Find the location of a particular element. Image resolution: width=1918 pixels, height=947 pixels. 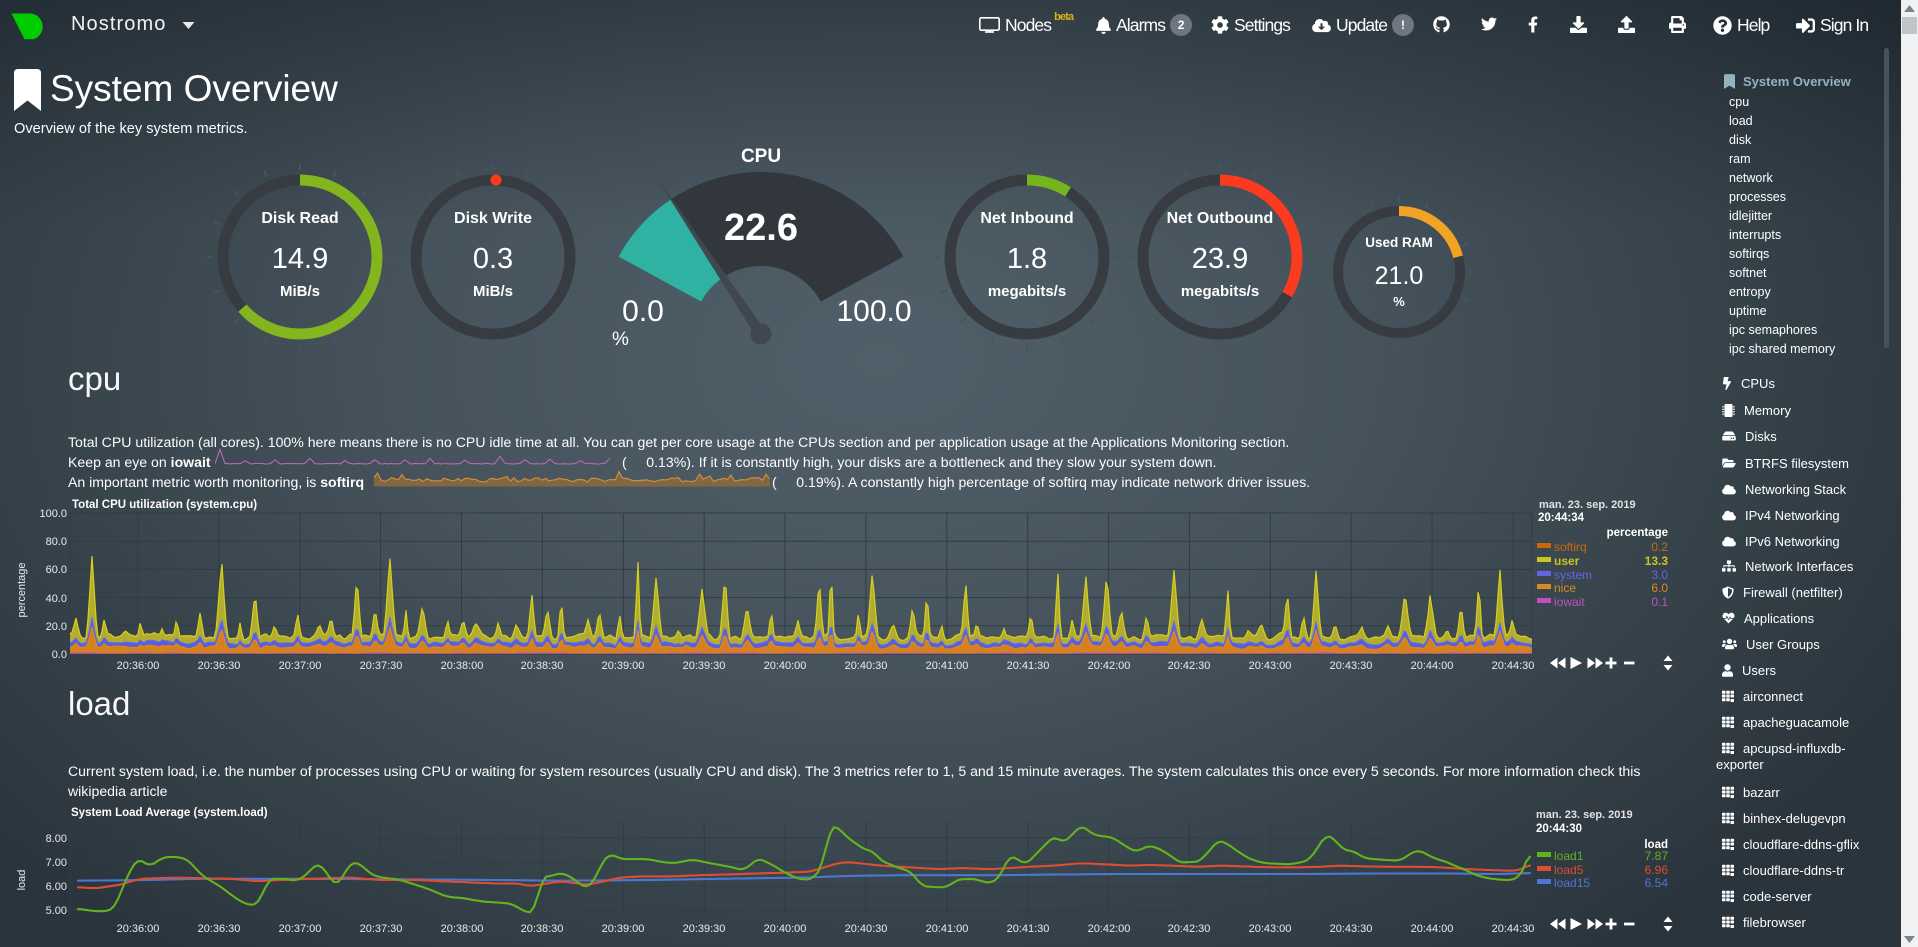

svg-text:Total CPU utilization (system.: Total CPU utilization (system.cpu) is located at coordinates (164, 505).